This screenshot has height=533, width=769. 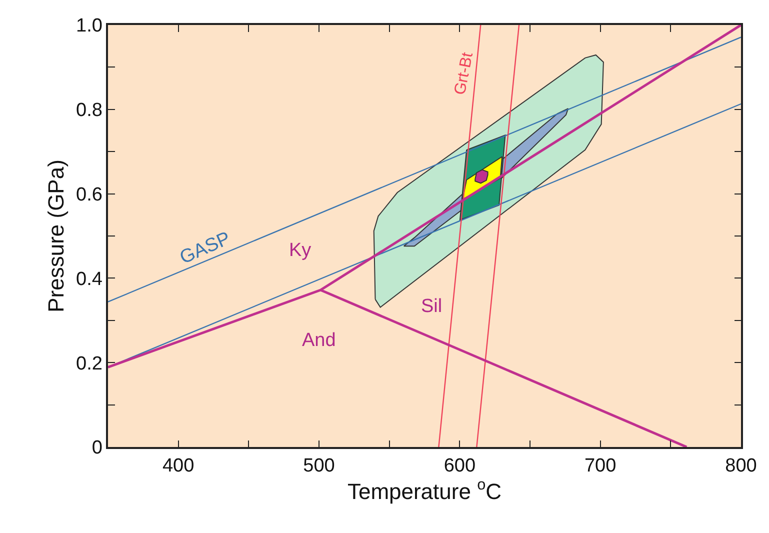 I want to click on x-tick-label: 400, so click(x=178, y=466).